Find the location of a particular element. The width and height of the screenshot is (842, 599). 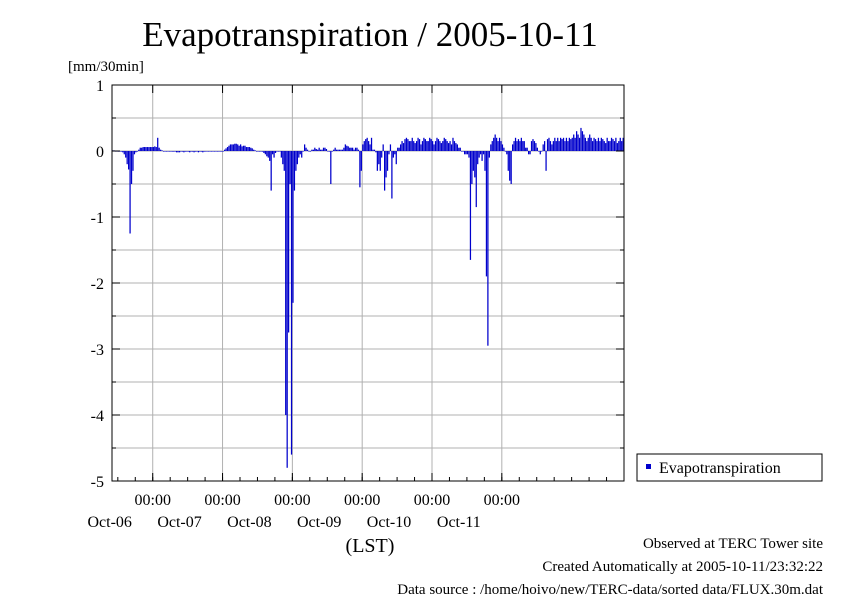

y-axis-unit-label: [mm/30min] is located at coordinates (106, 67).